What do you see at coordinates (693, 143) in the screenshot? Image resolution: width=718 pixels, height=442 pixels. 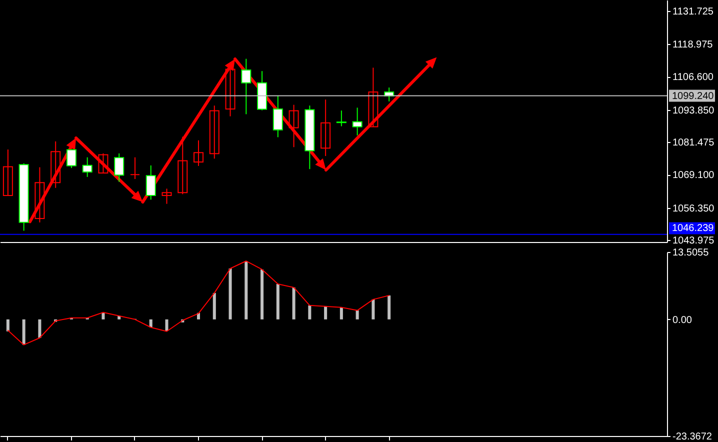 I see `y-tick-label: 1081.475` at bounding box center [693, 143].